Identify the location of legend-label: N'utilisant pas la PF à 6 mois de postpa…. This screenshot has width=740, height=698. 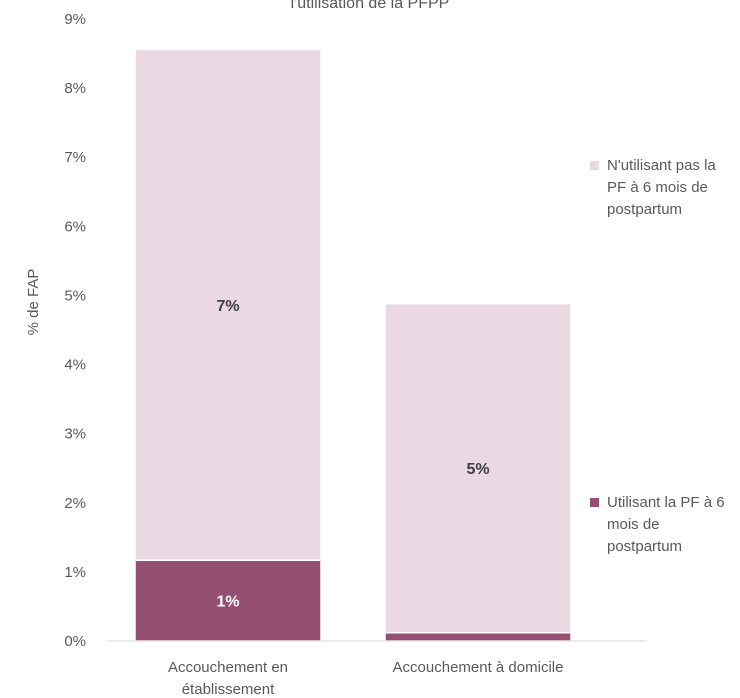
(661, 187).